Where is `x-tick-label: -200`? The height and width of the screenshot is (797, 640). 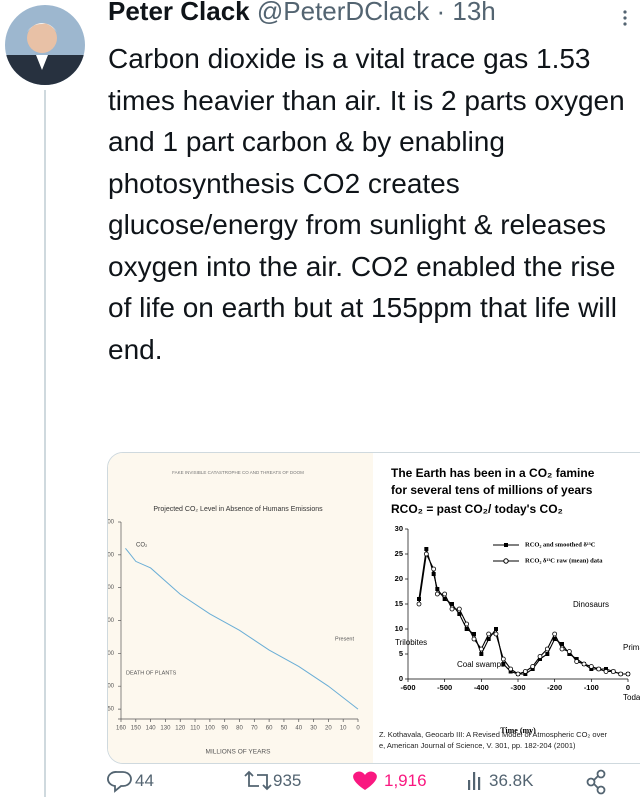
x-tick-label: -200 is located at coordinates (554, 687).